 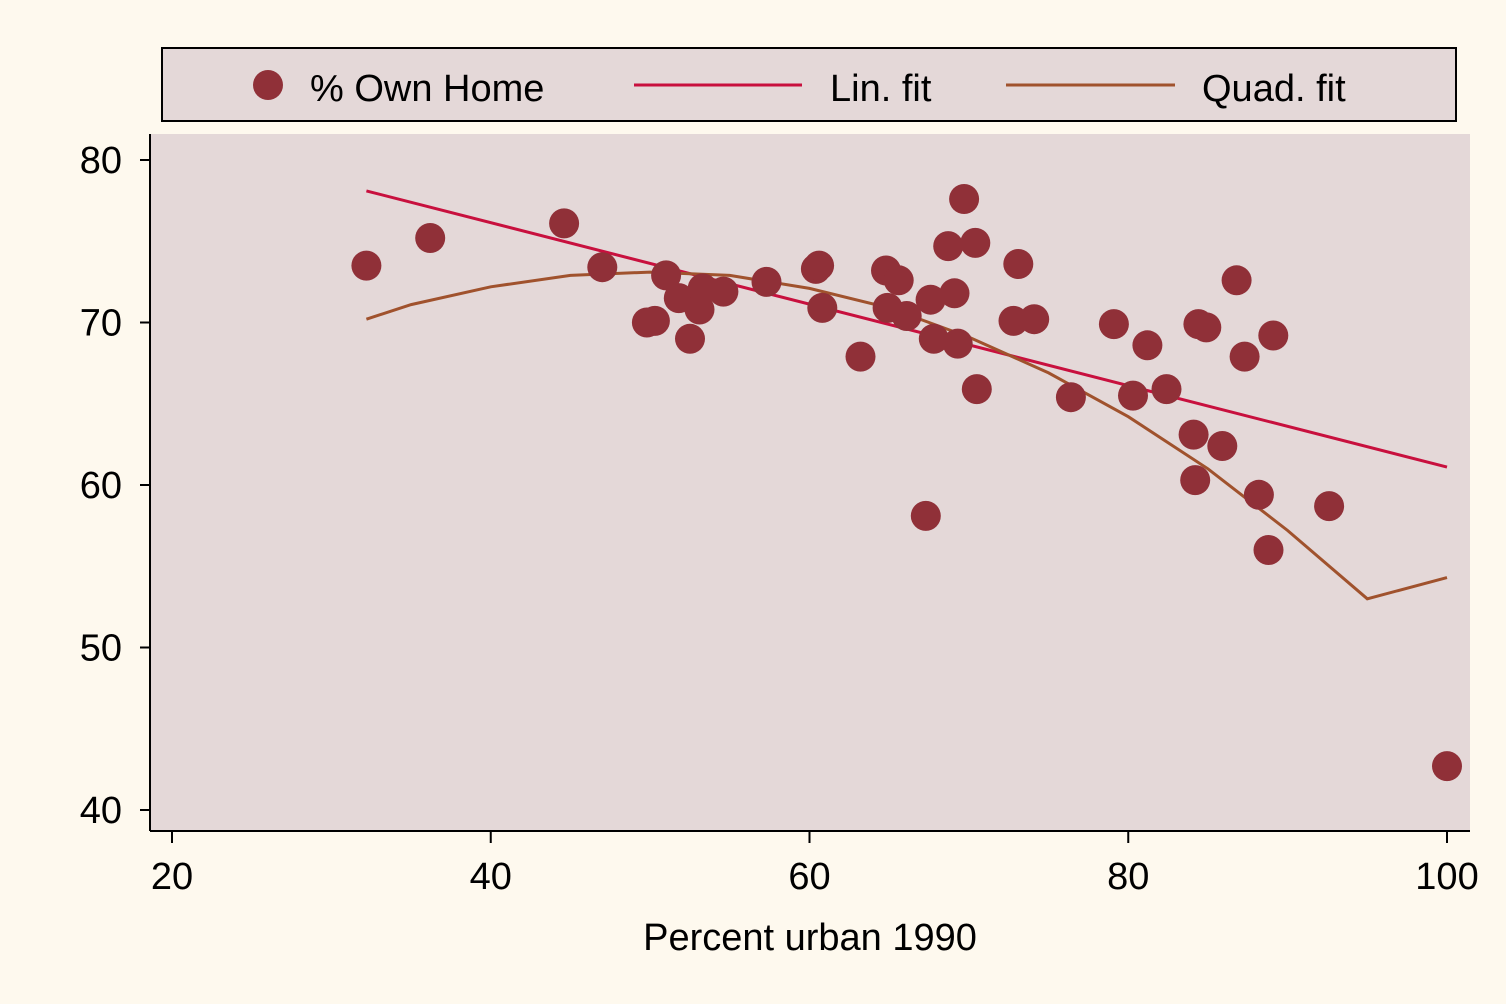 What do you see at coordinates (101, 649) in the screenshot?
I see `y-tick-label: 50` at bounding box center [101, 649].